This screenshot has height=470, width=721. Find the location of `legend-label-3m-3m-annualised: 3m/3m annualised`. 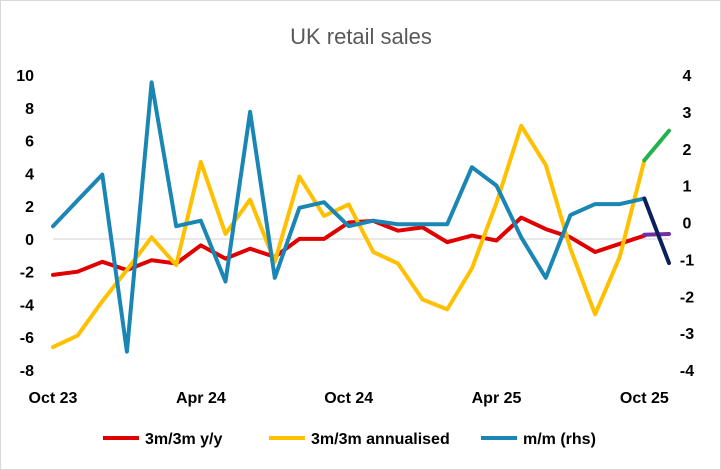

legend-label-3m-3m-annualised: 3m/3m annualised is located at coordinates (380, 439).